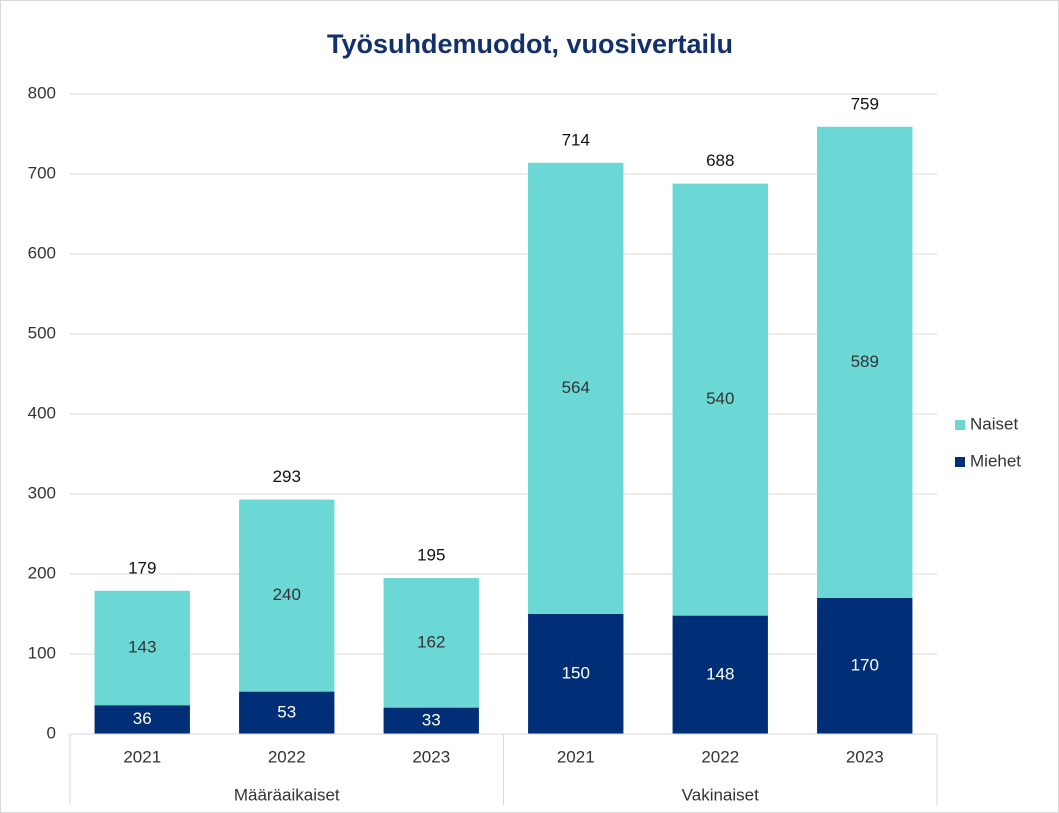 The height and width of the screenshot is (813, 1059). I want to click on data-label: 589, so click(865, 361).